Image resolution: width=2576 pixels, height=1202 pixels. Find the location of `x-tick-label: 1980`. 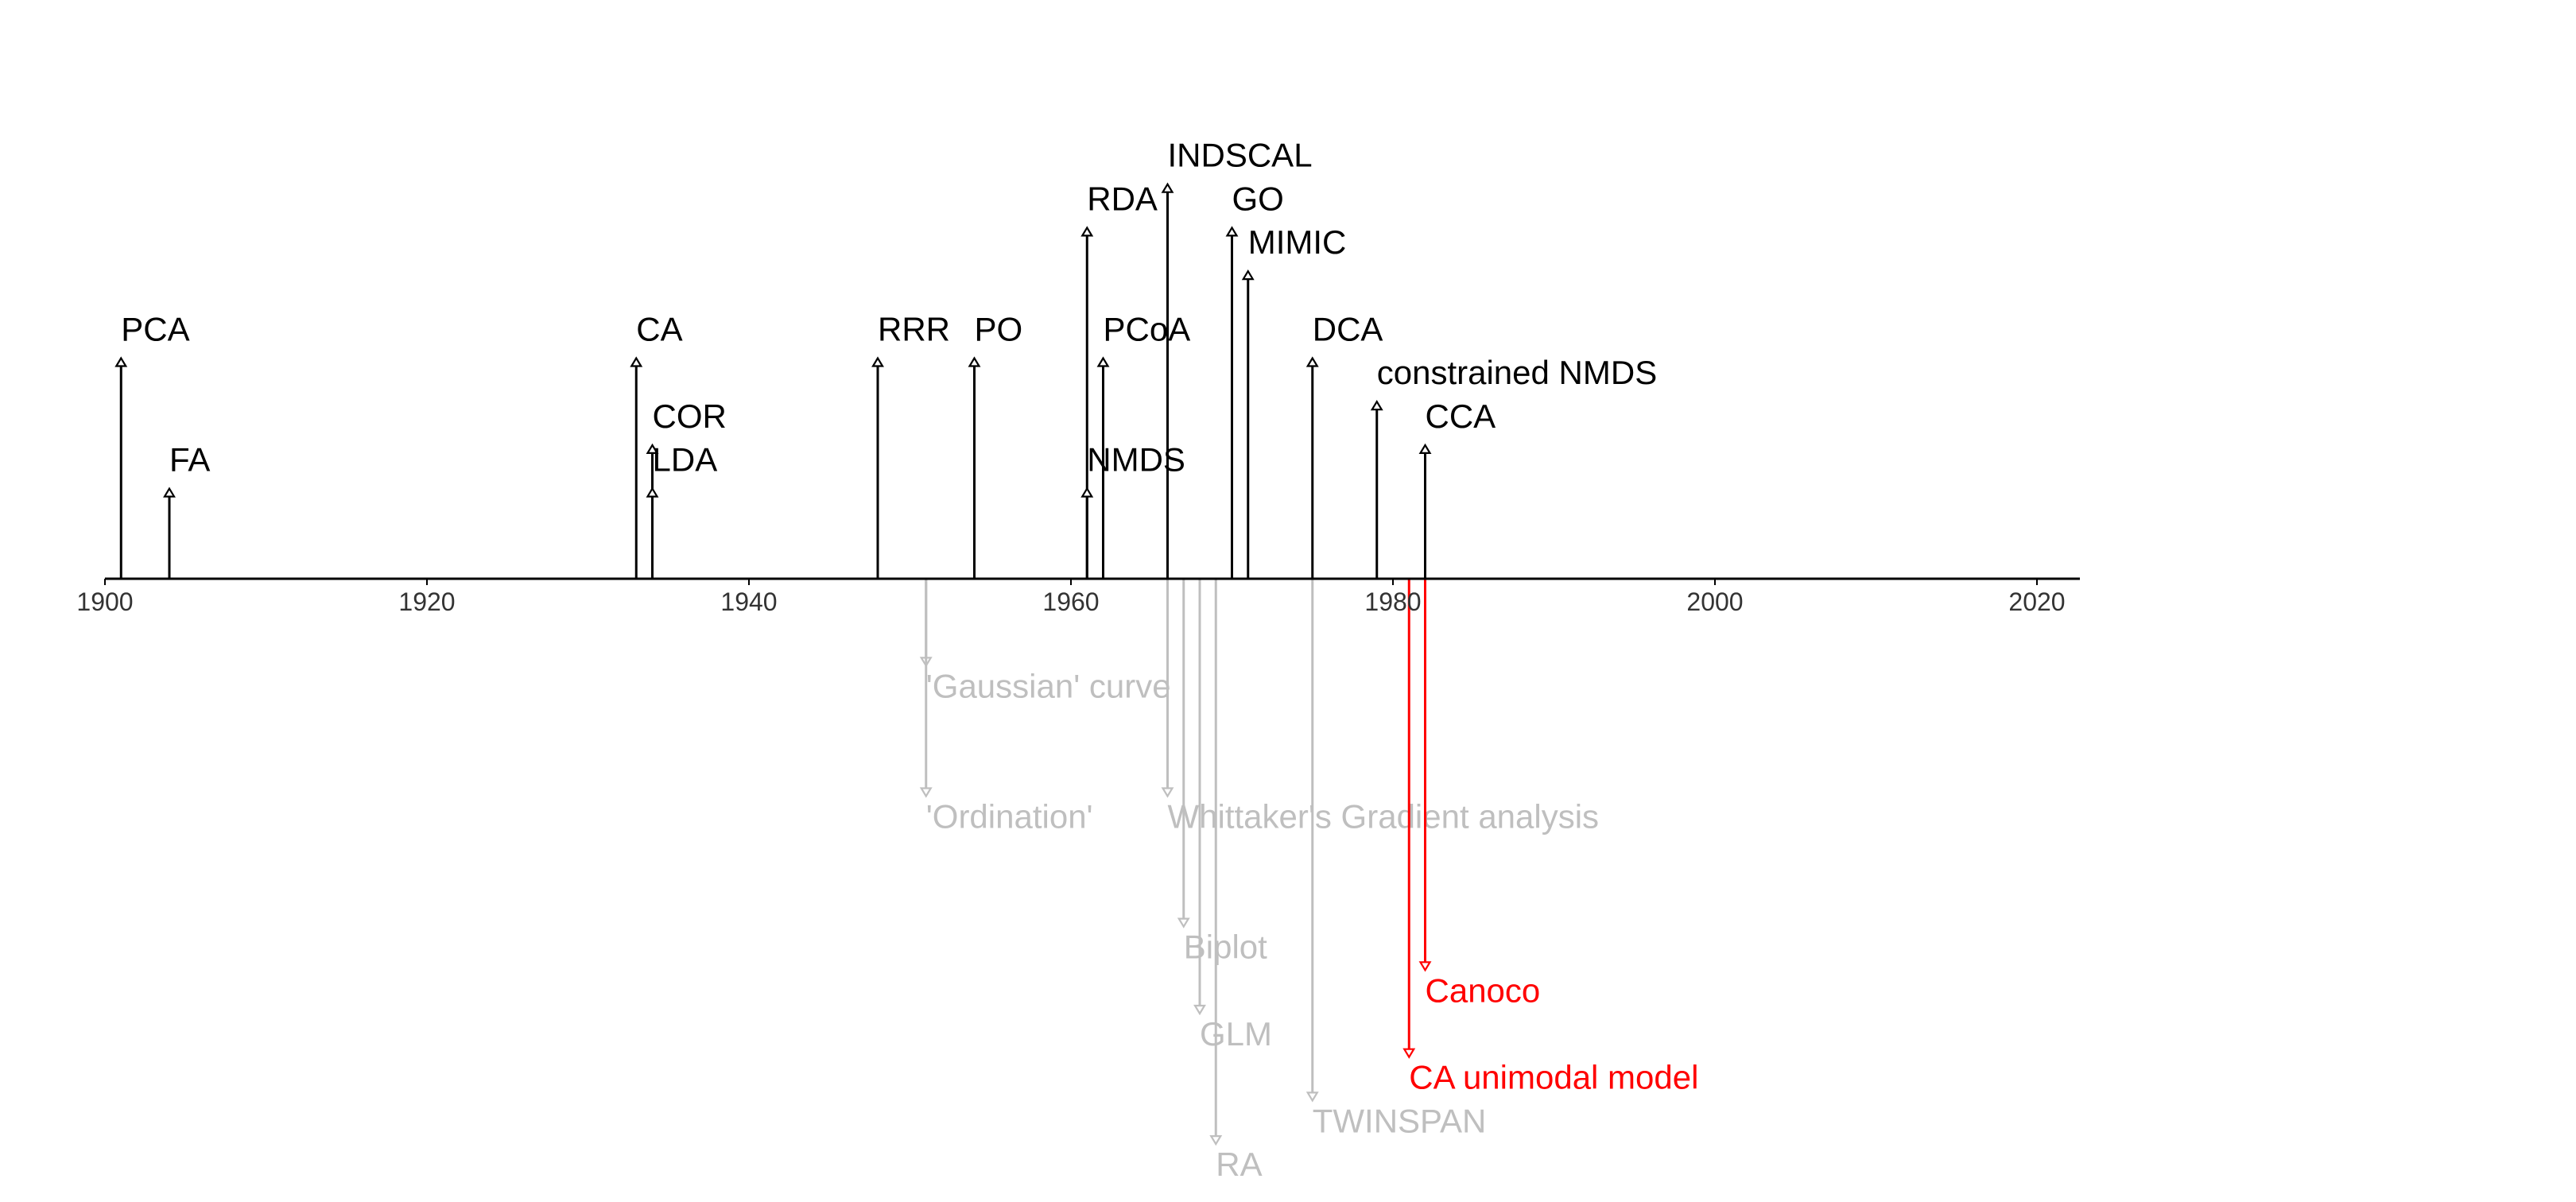

x-tick-label: 1980 is located at coordinates (1392, 601).